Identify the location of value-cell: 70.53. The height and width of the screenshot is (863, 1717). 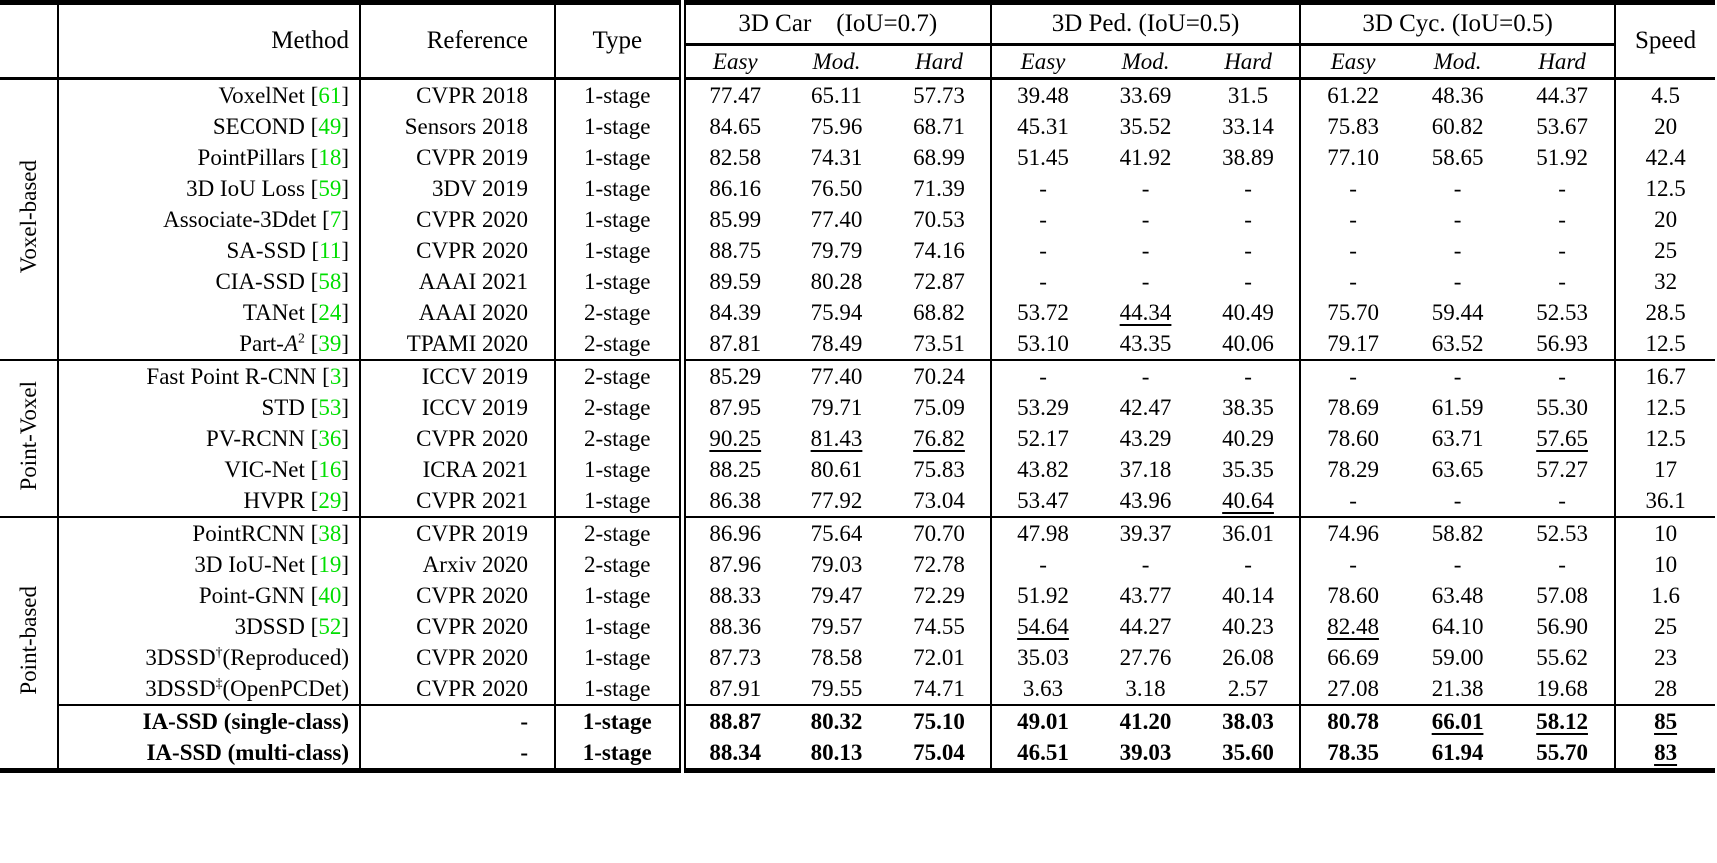
(940, 219).